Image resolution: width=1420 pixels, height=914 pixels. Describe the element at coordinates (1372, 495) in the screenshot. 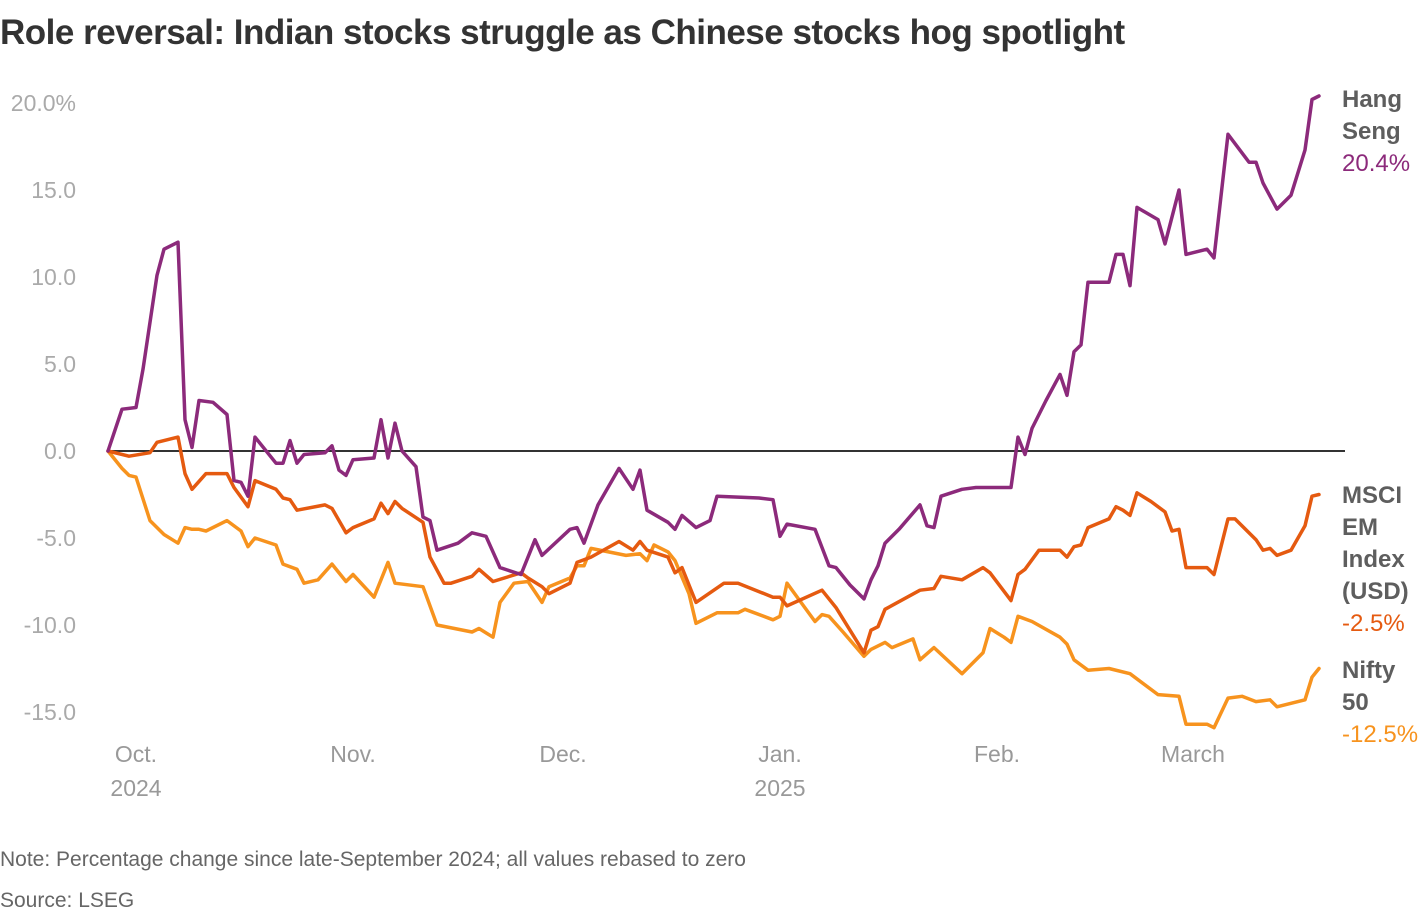

I see `series-label: MSCI` at that location.